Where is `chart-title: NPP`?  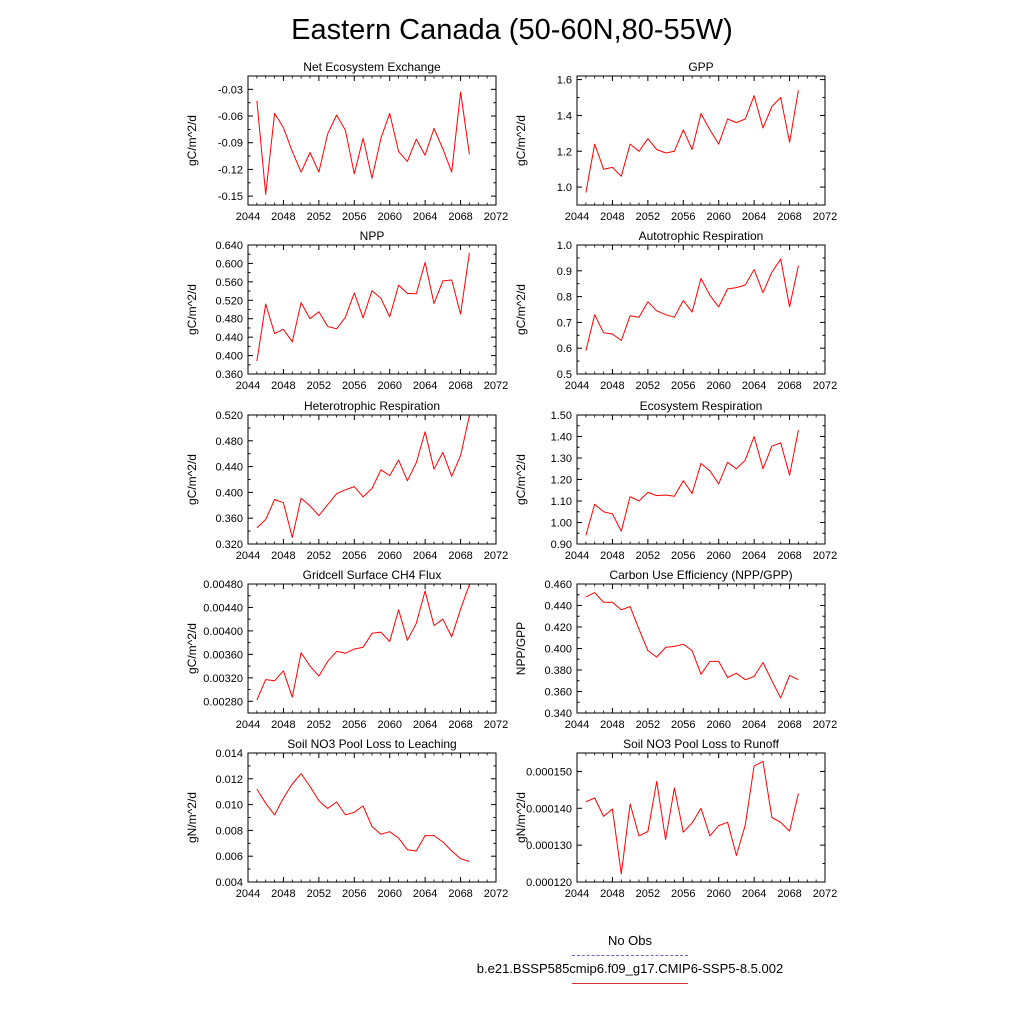 chart-title: NPP is located at coordinates (372, 236).